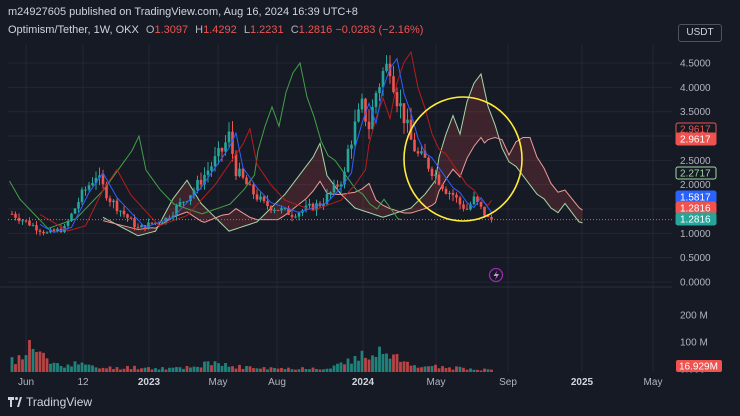 The height and width of the screenshot is (416, 740). Describe the element at coordinates (220, 30) in the screenshot. I see `high-value: 1.4292` at that location.